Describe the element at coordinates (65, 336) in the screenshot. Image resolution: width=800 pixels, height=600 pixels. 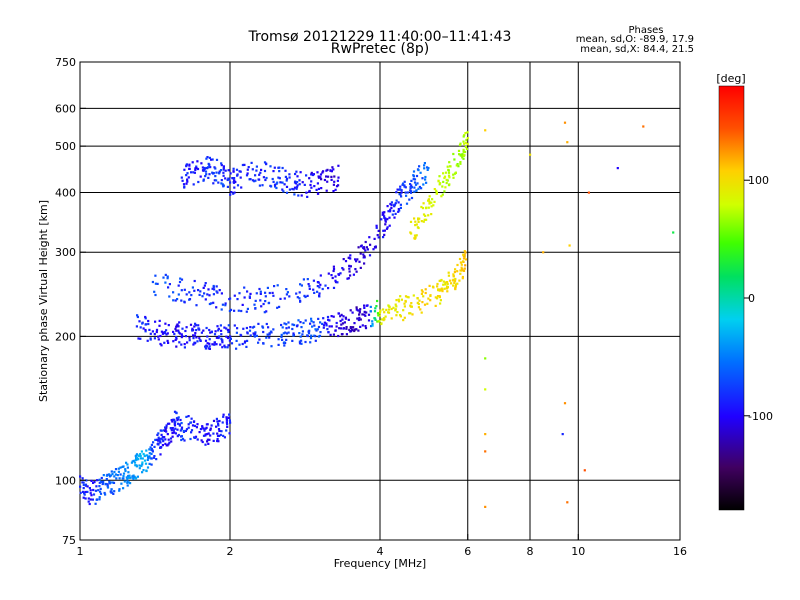
I see `y-tick-label: 200` at that location.